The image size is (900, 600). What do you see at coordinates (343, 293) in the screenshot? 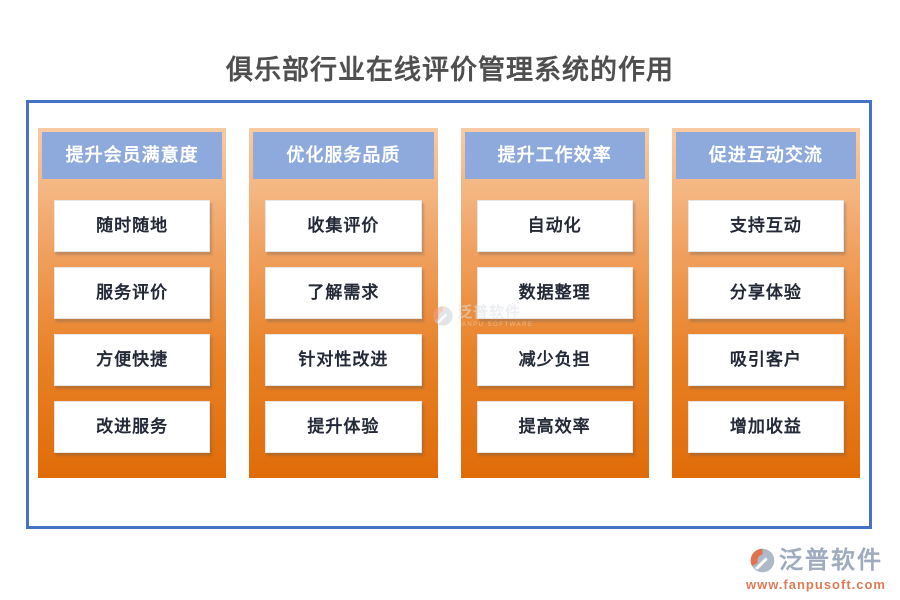
I see `feature-item: 了解需求` at bounding box center [343, 293].